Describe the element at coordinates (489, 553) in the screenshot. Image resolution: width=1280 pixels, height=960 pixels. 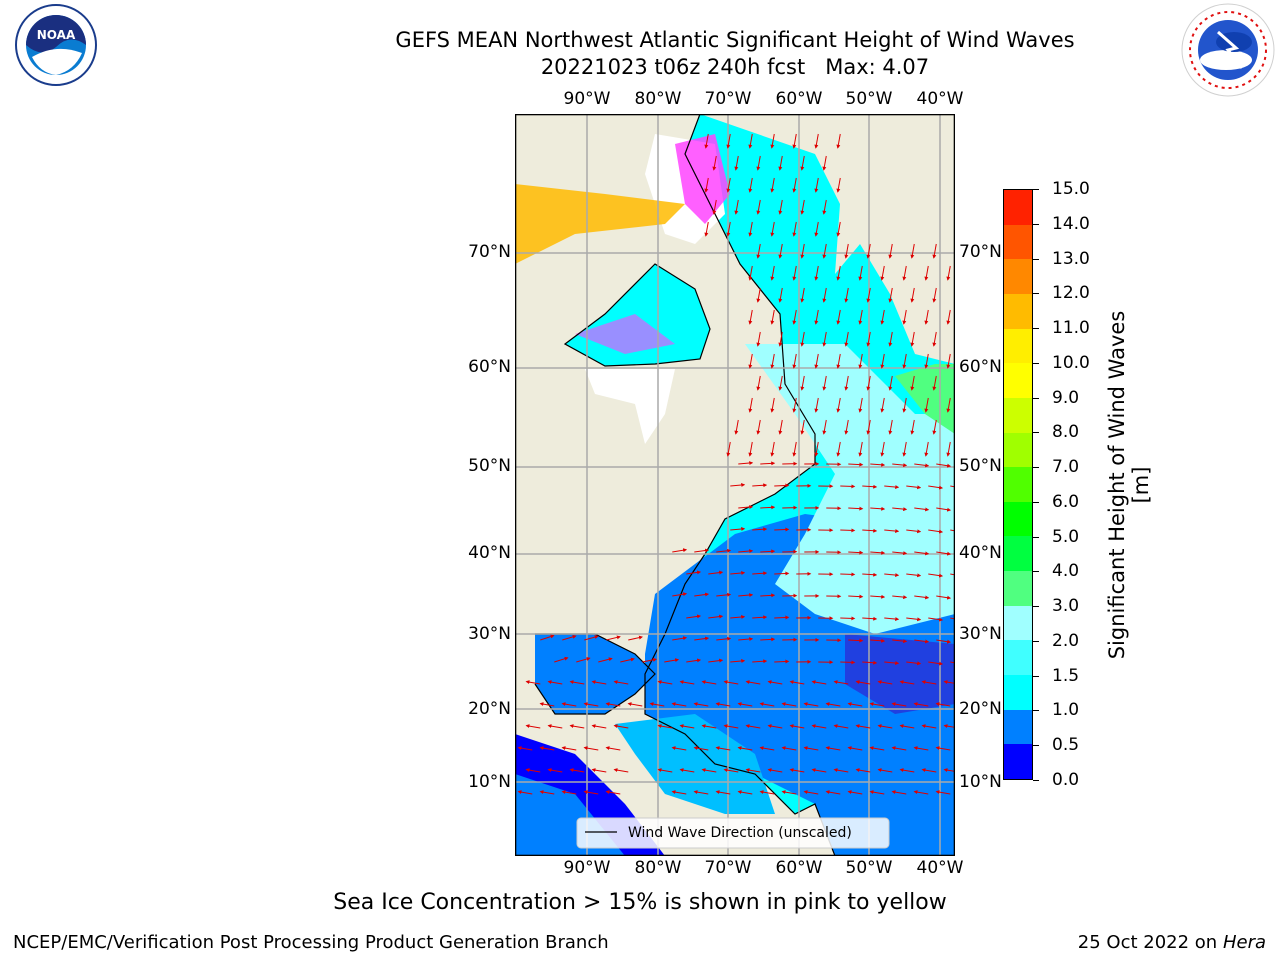
I see `lat-label-left: 40°N` at that location.